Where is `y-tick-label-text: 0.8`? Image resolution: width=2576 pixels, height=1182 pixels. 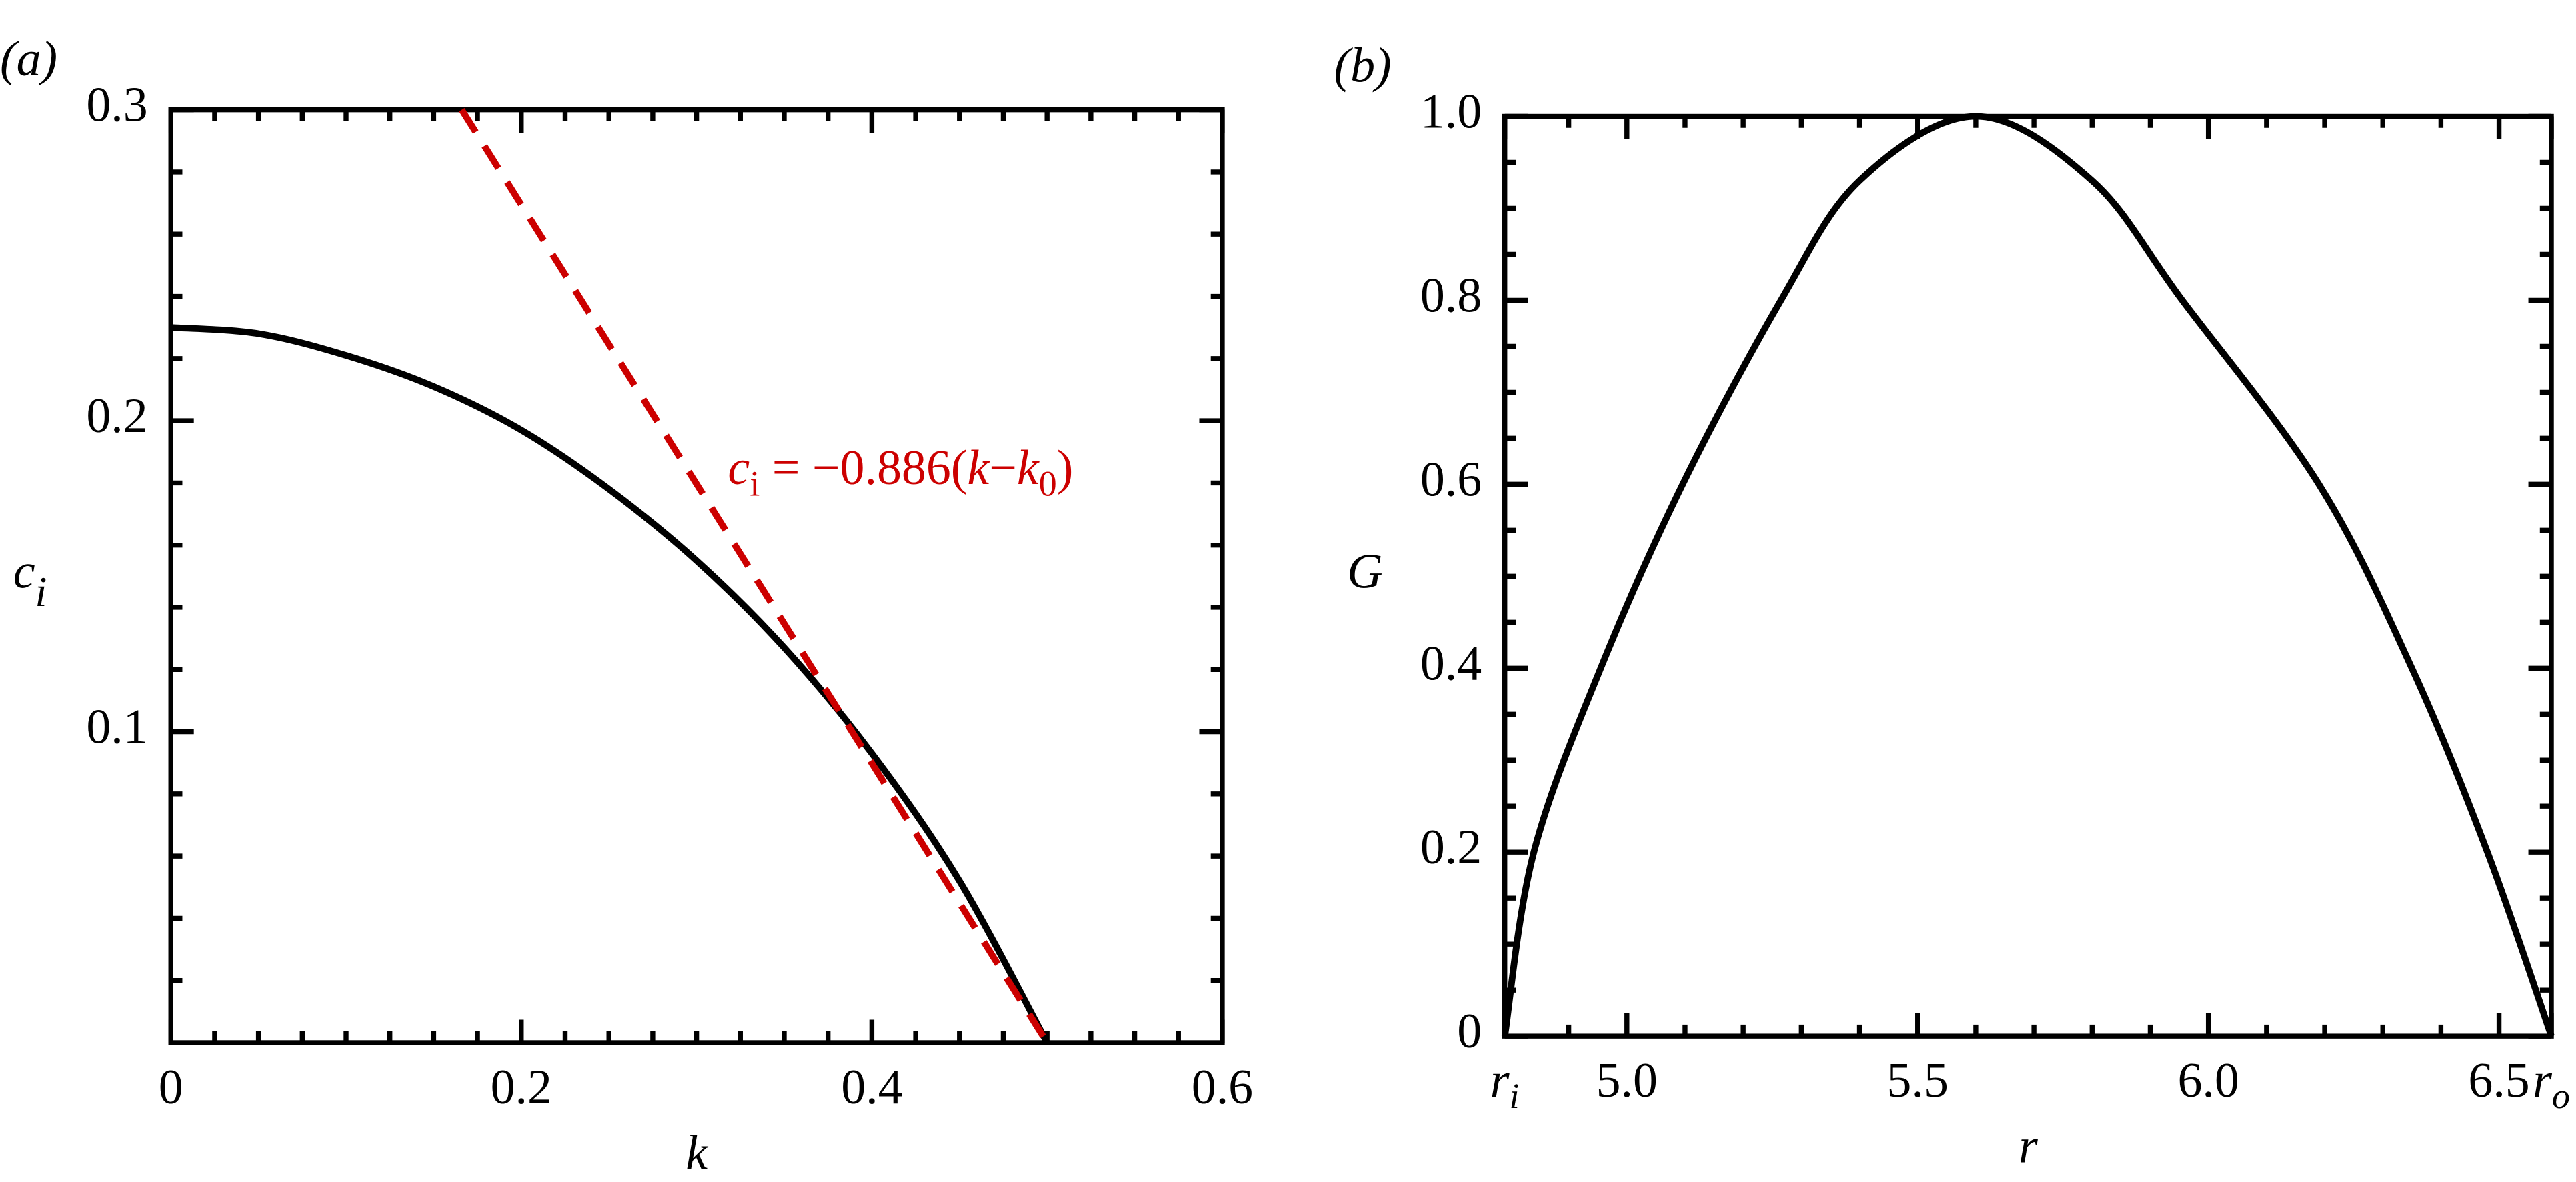 y-tick-label-text: 0.8 is located at coordinates (1451, 294).